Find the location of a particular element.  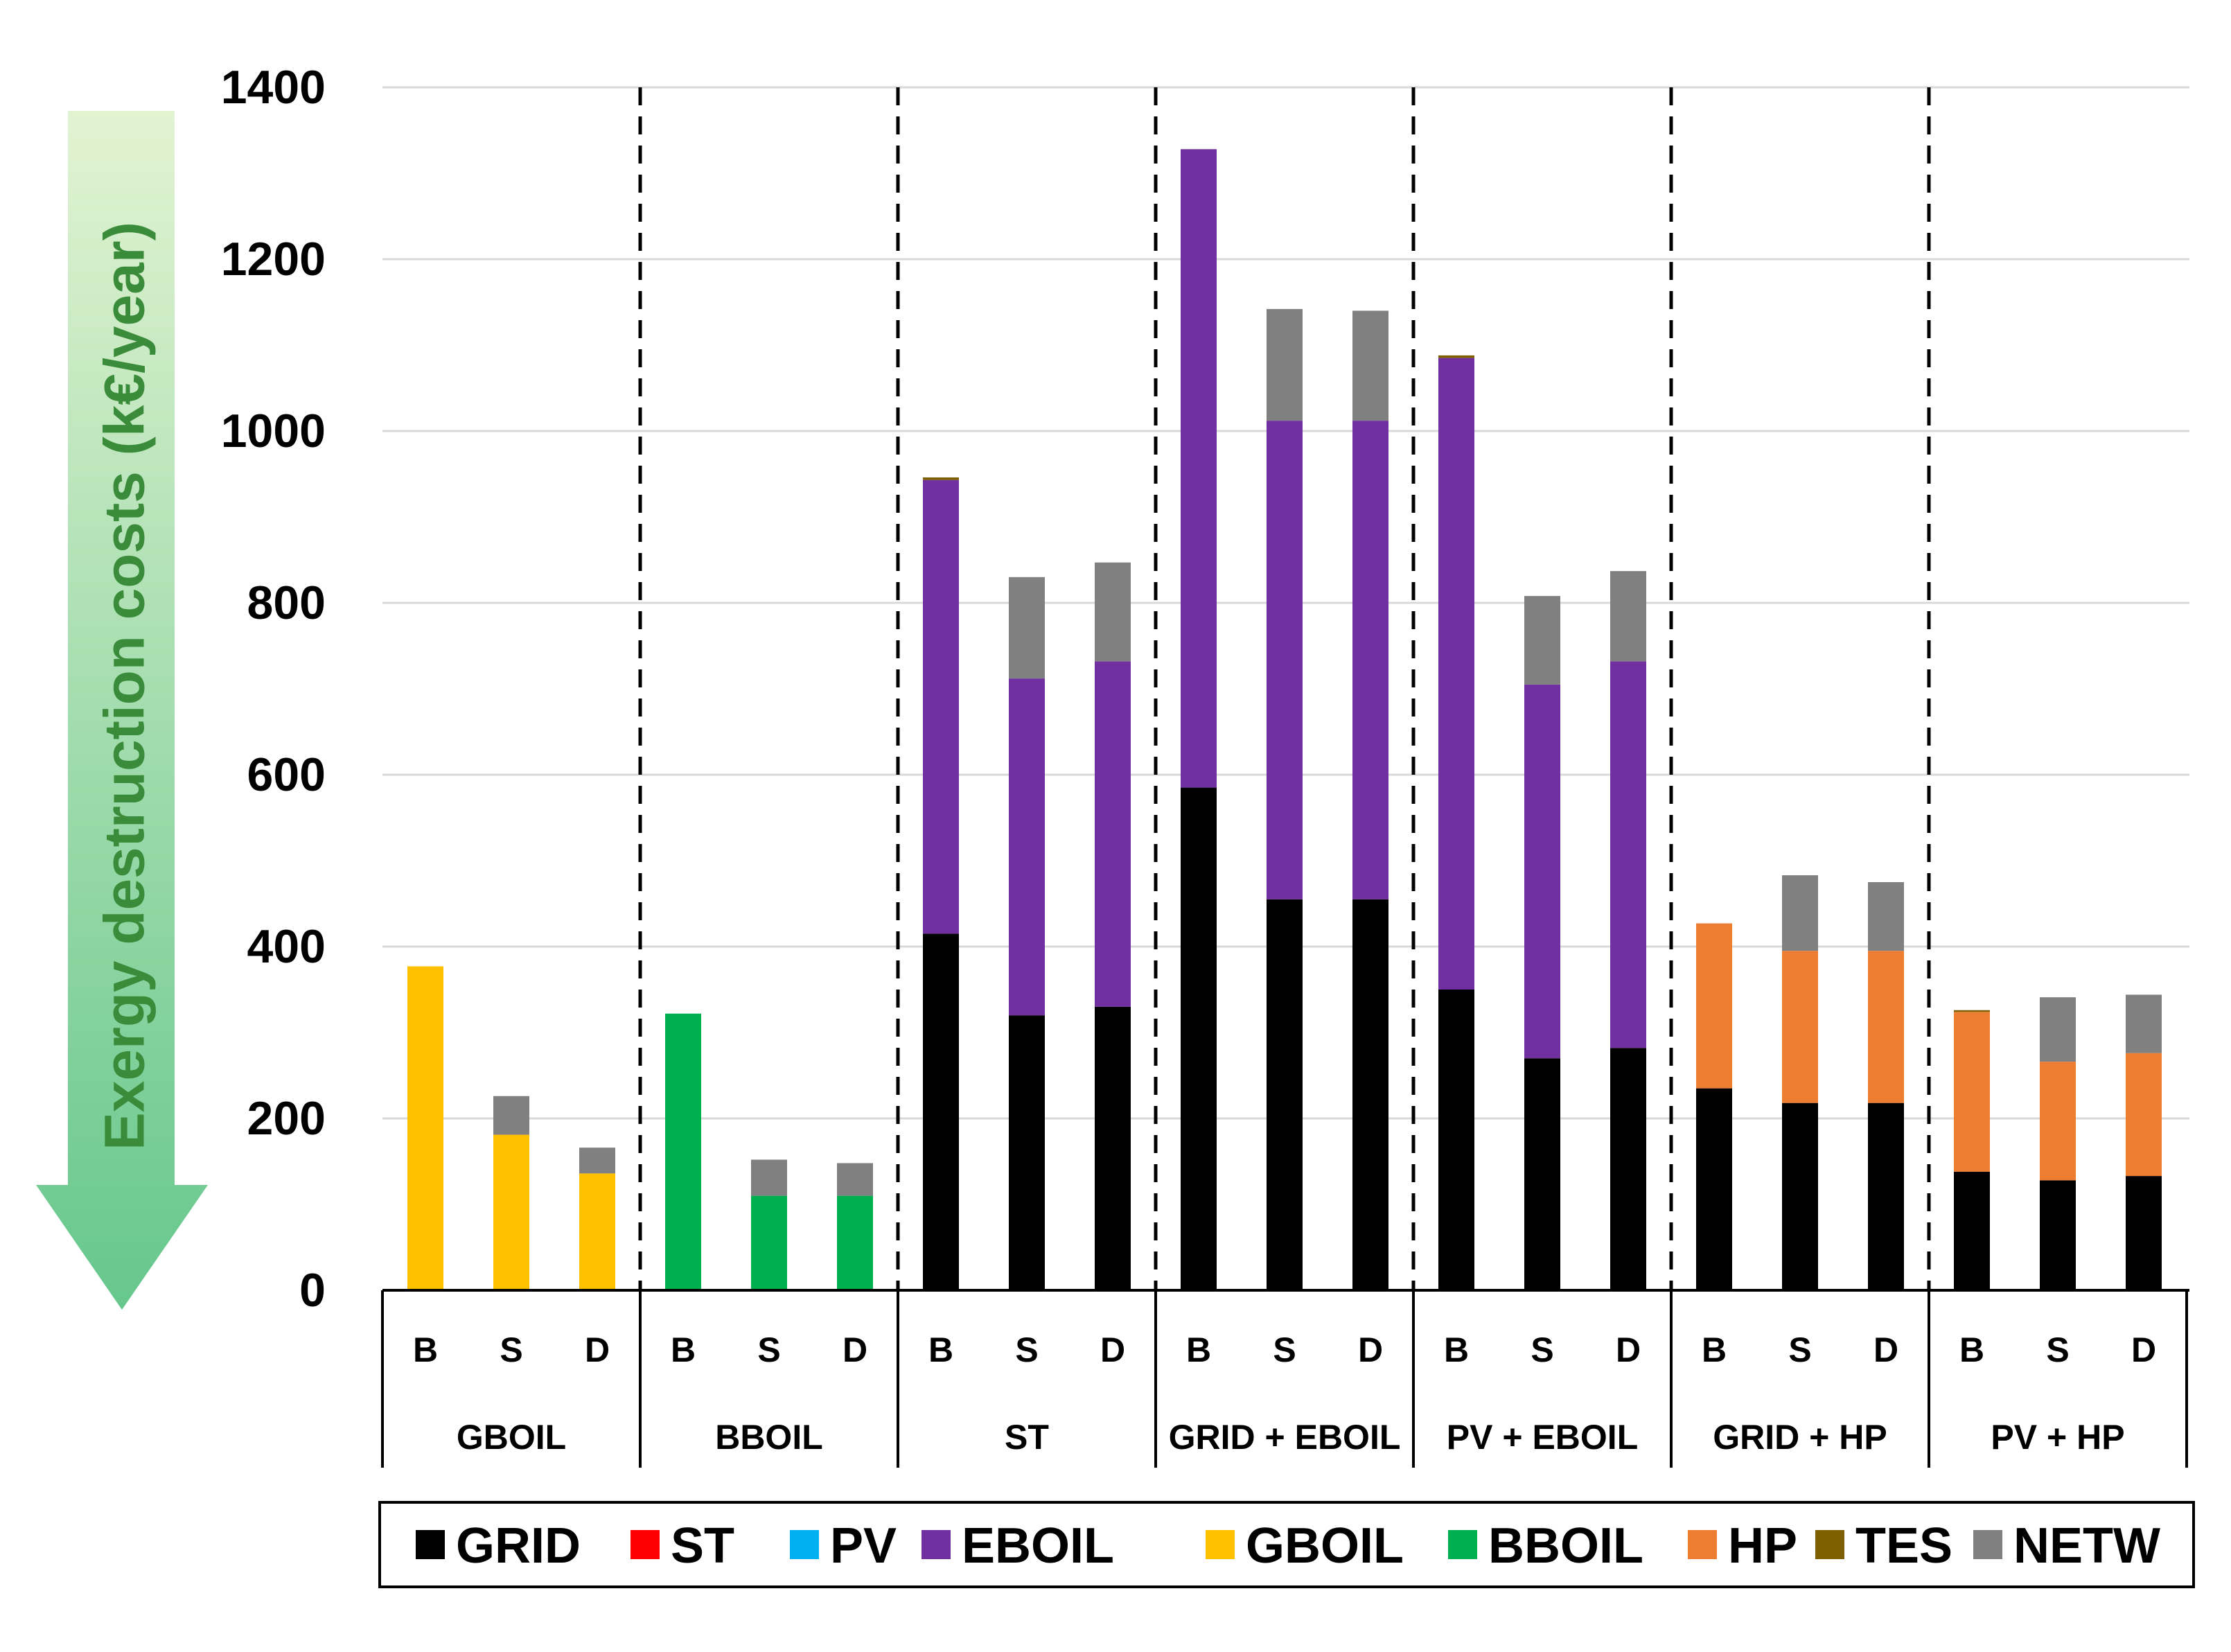

legend-swatch-grid is located at coordinates (430, 1544).